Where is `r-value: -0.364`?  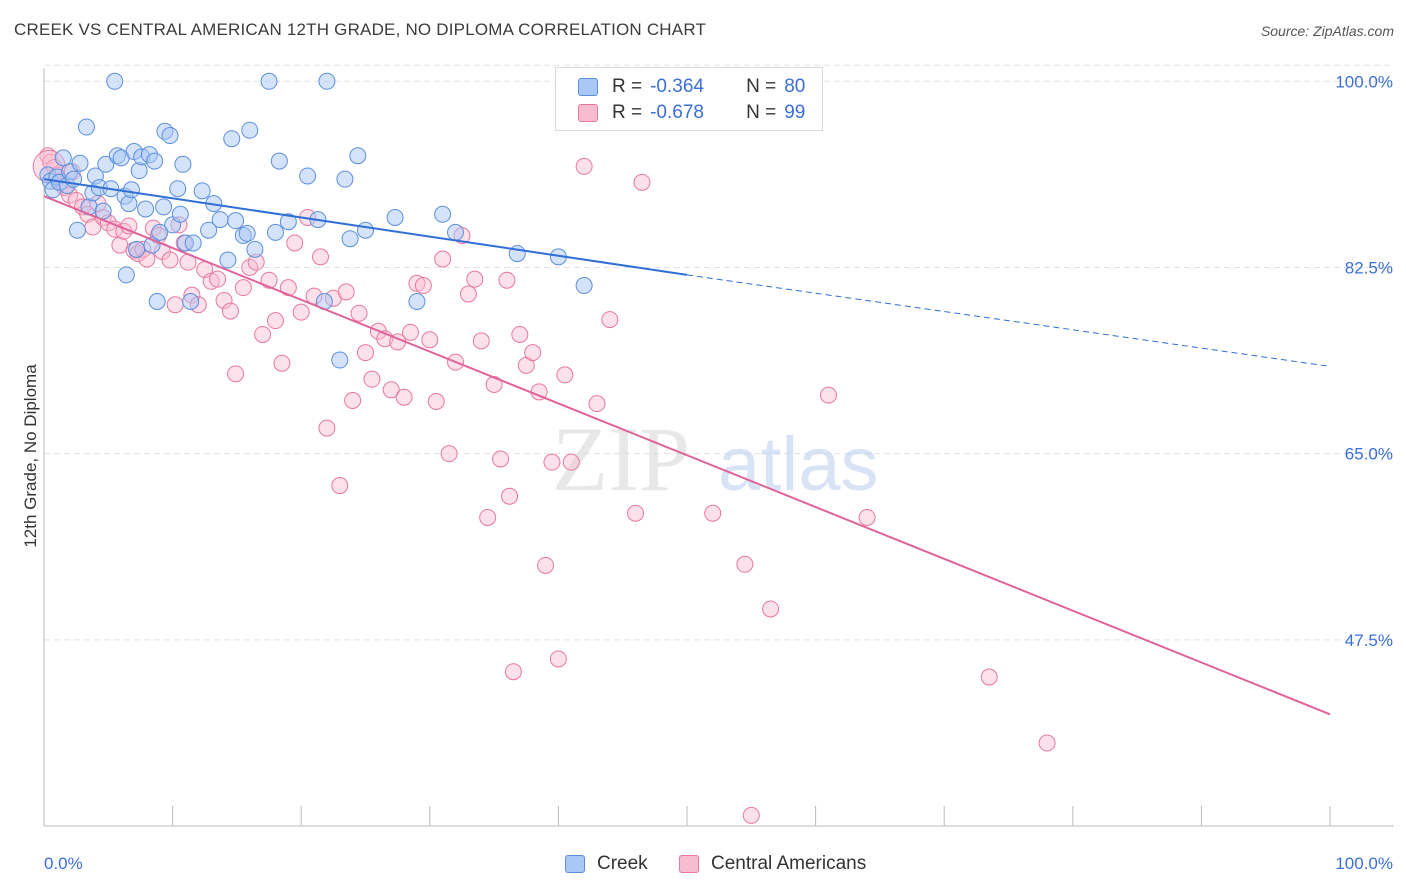 r-value: -0.364 is located at coordinates (677, 86).